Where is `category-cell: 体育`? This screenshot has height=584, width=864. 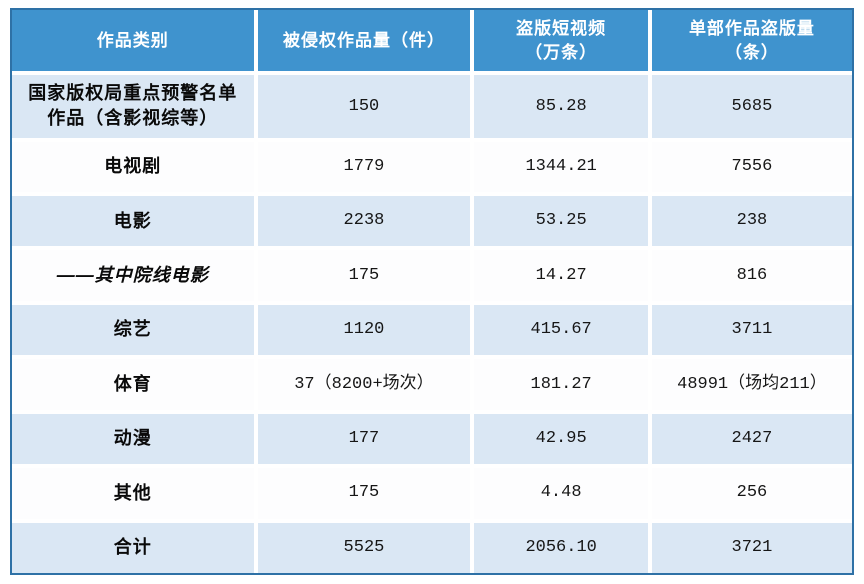 category-cell: 体育 is located at coordinates (133, 384).